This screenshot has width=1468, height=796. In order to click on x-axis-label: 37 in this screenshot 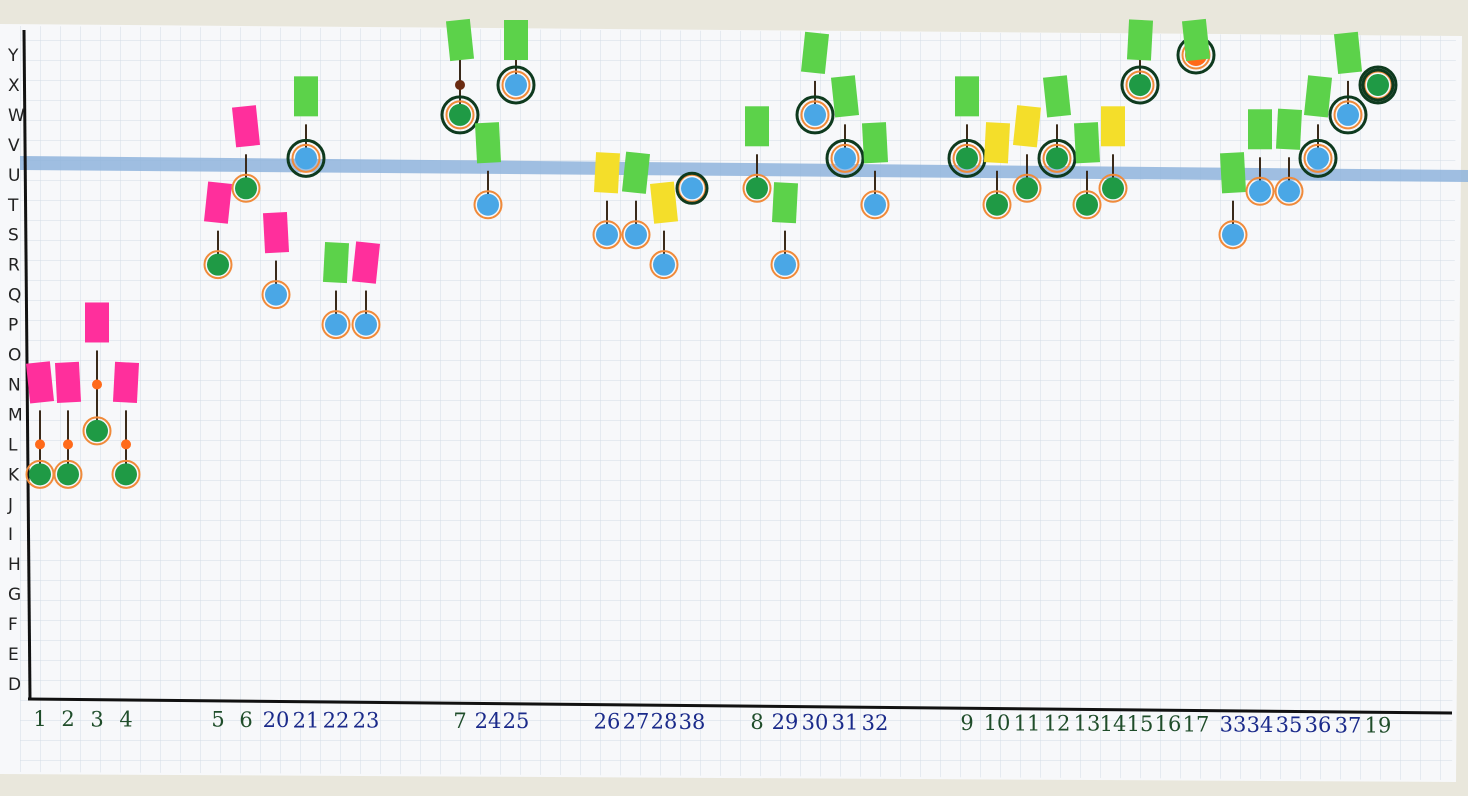, I will do `click(1348, 725)`.